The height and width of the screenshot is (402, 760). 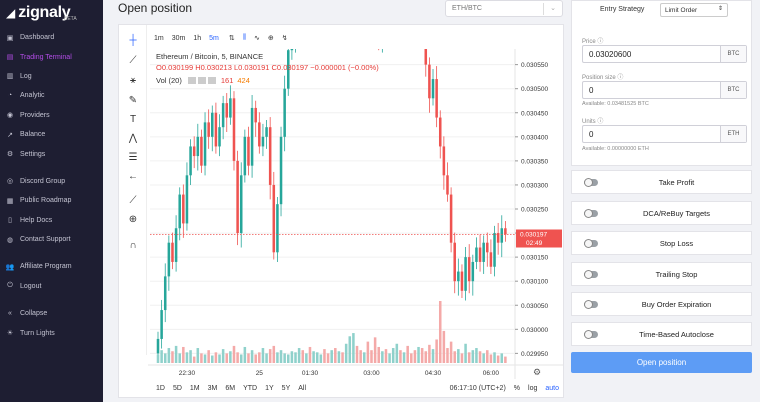 What do you see at coordinates (133, 80) in the screenshot?
I see `fib-tool-icon: ⚹` at bounding box center [133, 80].